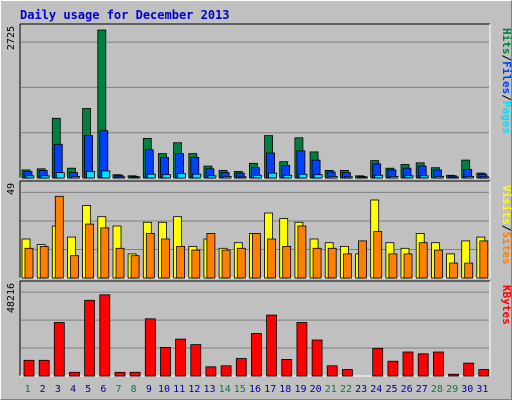  Describe the element at coordinates (43, 389) in the screenshot. I see `day-label-2: 2` at that location.